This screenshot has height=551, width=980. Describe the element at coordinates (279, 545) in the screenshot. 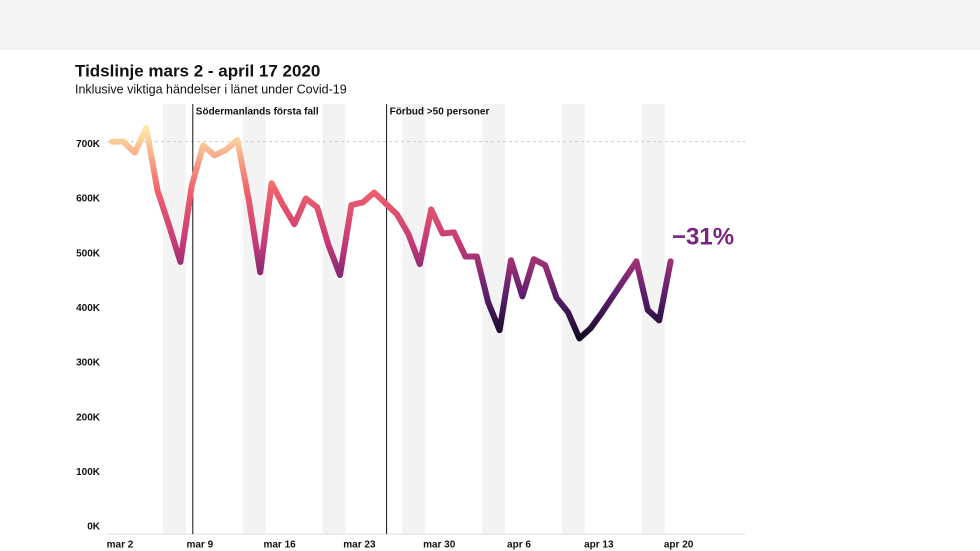

I see `x-tick-label: mar 16` at that location.